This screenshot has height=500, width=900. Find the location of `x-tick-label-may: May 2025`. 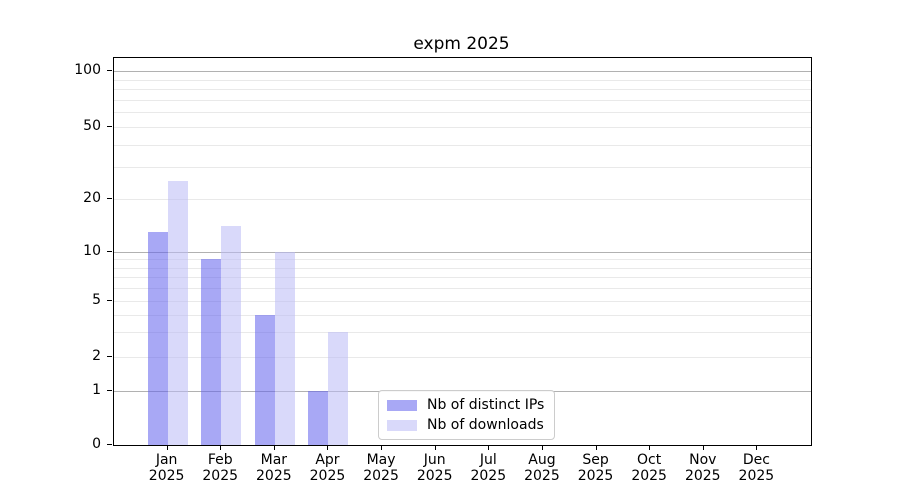

x-tick-label-may: May 2025 is located at coordinates (381, 468).